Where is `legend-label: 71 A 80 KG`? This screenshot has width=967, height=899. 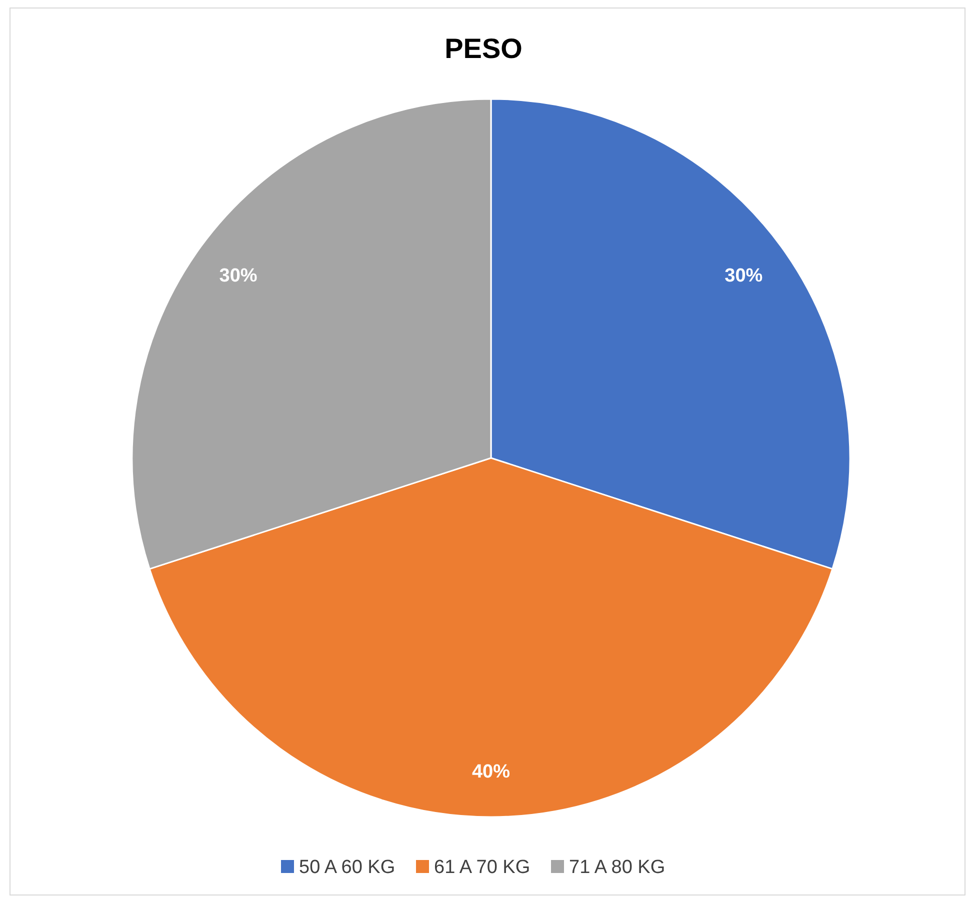
legend-label: 71 A 80 KG is located at coordinates (617, 867).